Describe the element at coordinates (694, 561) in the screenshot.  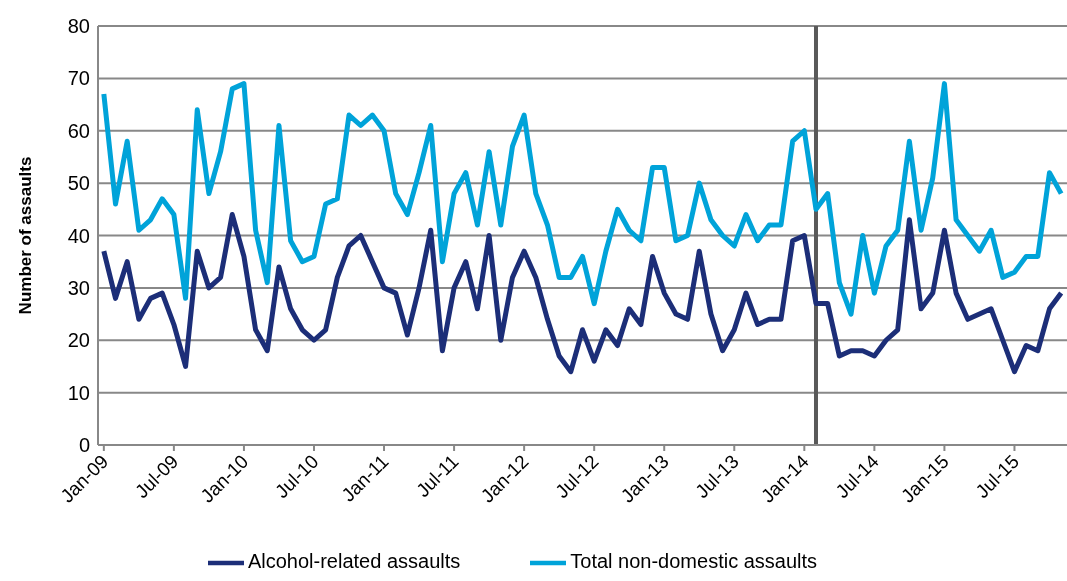
I see `legend-label: Total non-domestic assaults` at that location.